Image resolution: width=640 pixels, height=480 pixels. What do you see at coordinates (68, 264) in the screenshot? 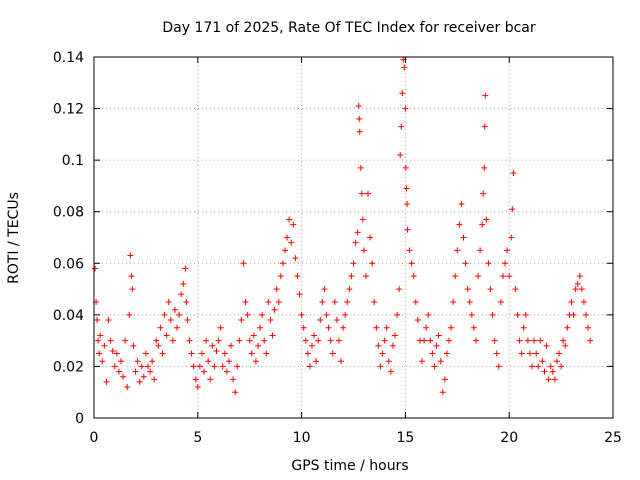
I see `y-tick-label: 0.06` at bounding box center [68, 264].